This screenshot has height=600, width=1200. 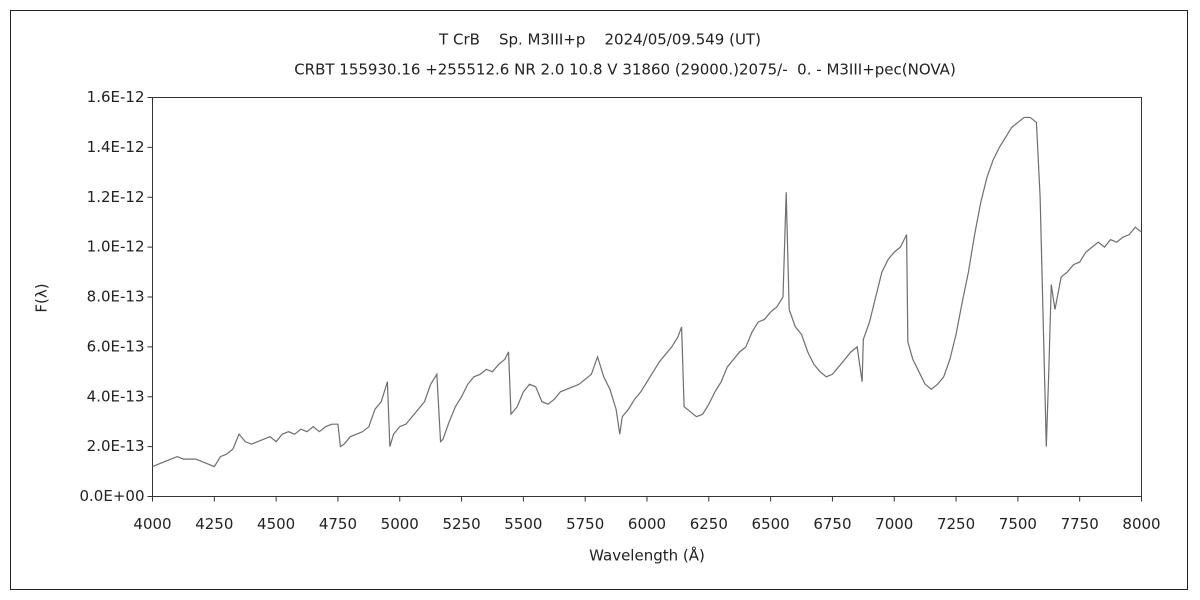 What do you see at coordinates (400, 524) in the screenshot?
I see `x-tick-label: 5000` at bounding box center [400, 524].